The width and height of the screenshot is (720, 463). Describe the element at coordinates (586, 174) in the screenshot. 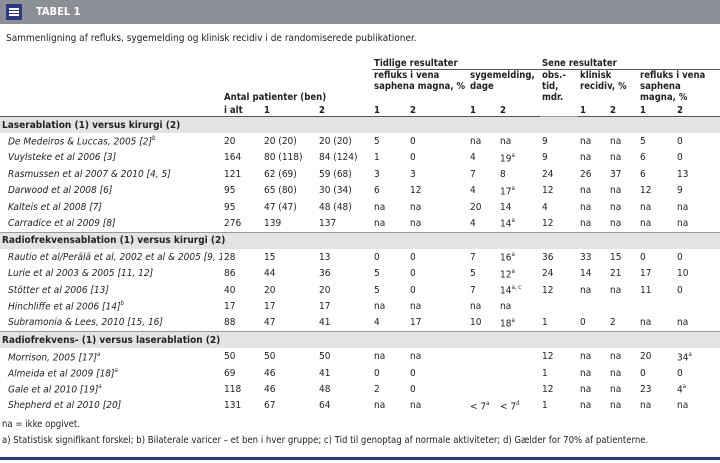

I see `cell-text: 26` at that location.